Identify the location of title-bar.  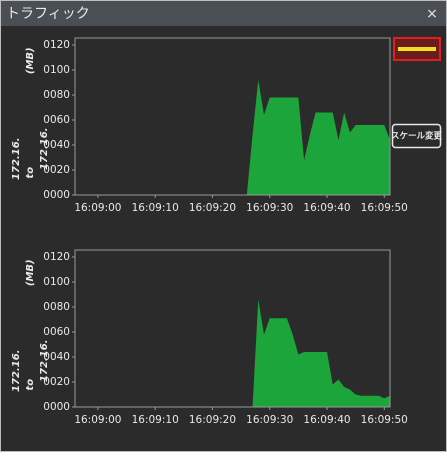
(223, 13).